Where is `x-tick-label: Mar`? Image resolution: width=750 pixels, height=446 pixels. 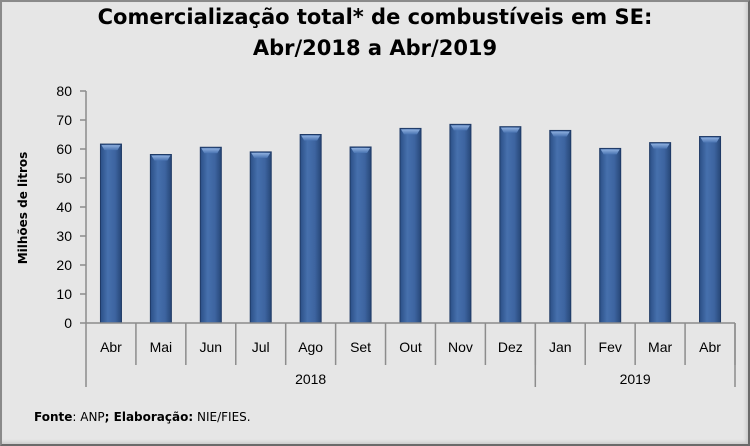 x-tick-label: Mar is located at coordinates (660, 347).